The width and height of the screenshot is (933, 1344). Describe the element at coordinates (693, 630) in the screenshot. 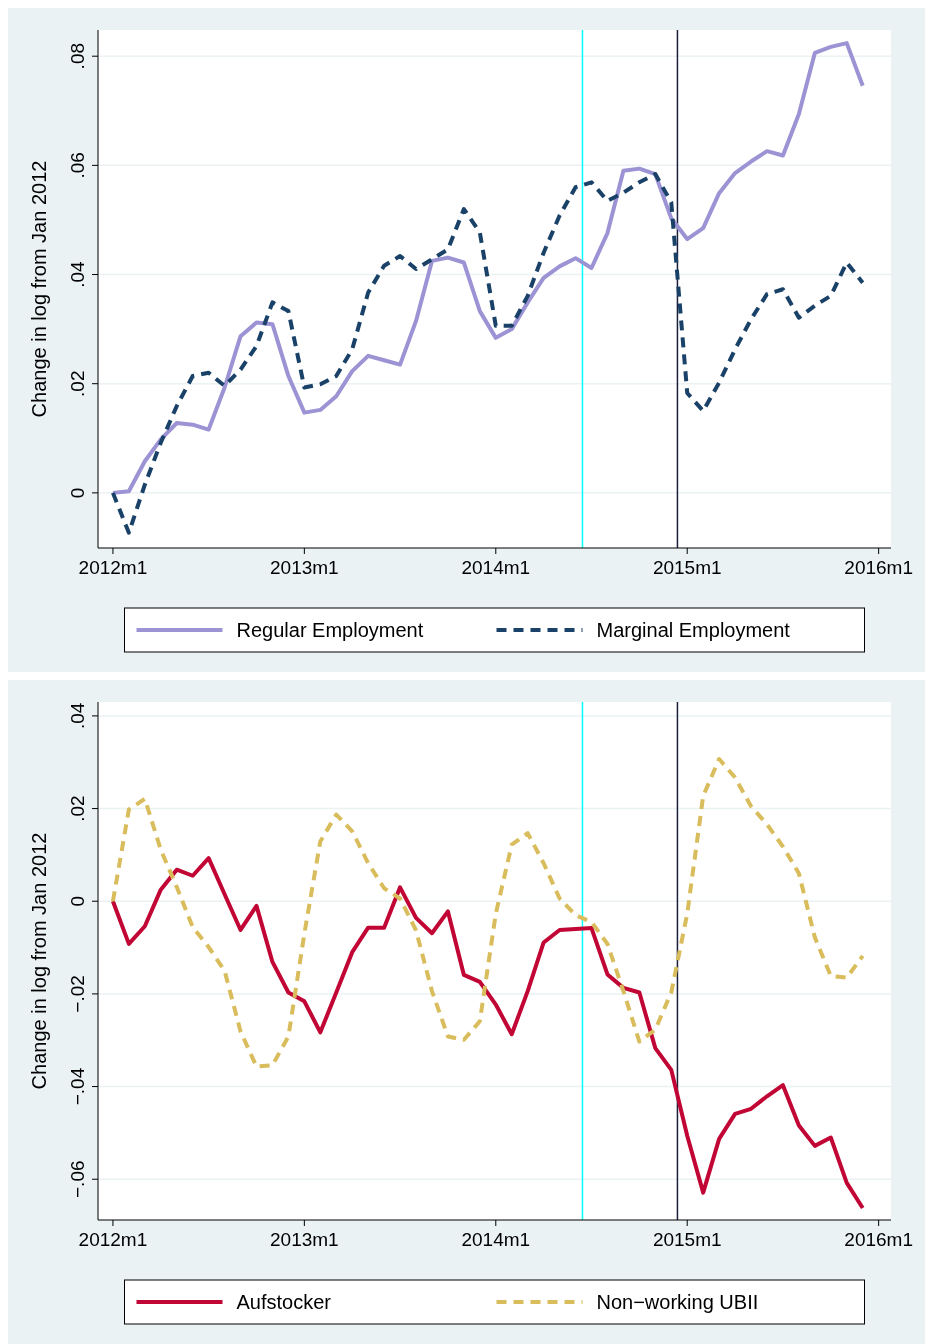

I see `legend-label: Marginal Employment` at that location.